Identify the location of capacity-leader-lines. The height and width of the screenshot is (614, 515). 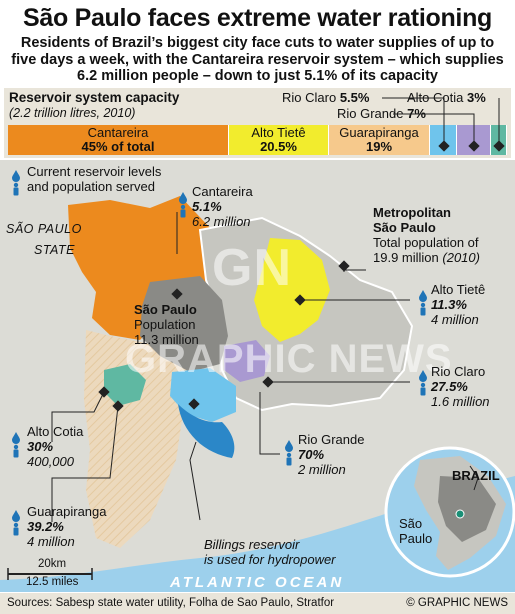
(443, 124).